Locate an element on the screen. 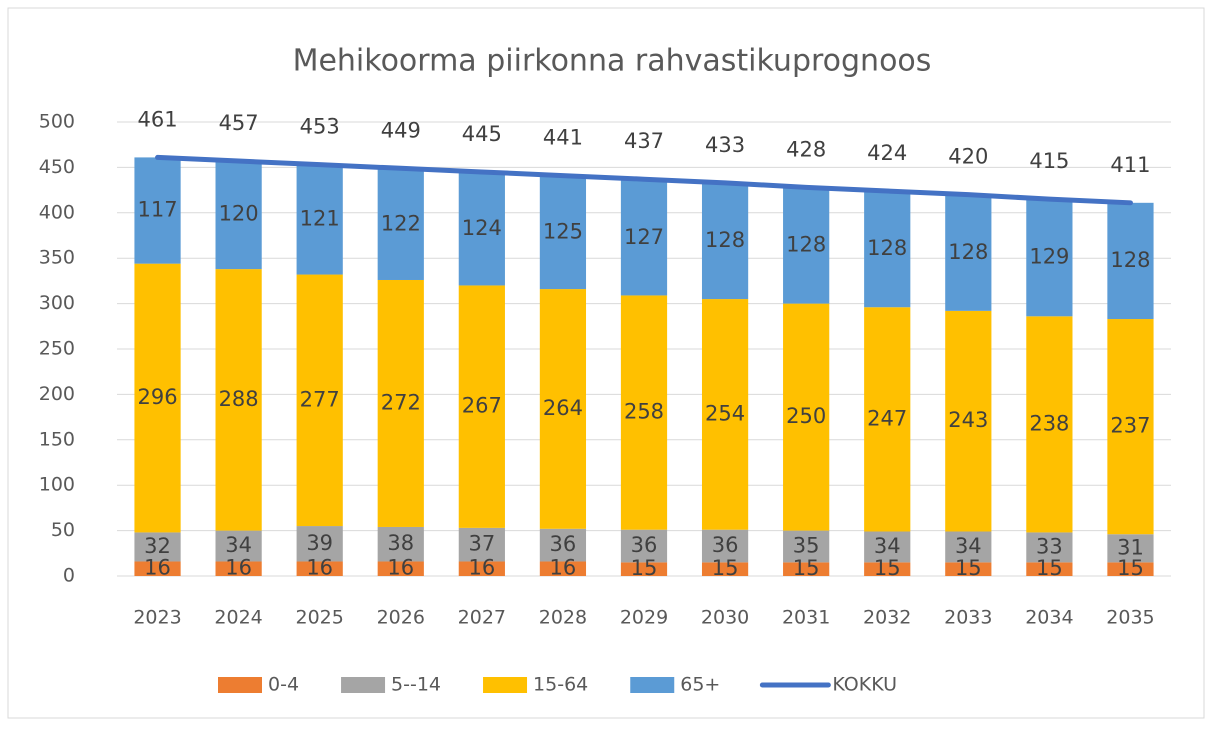 This screenshot has width=1212, height=730. data-label: 267 is located at coordinates (482, 406).